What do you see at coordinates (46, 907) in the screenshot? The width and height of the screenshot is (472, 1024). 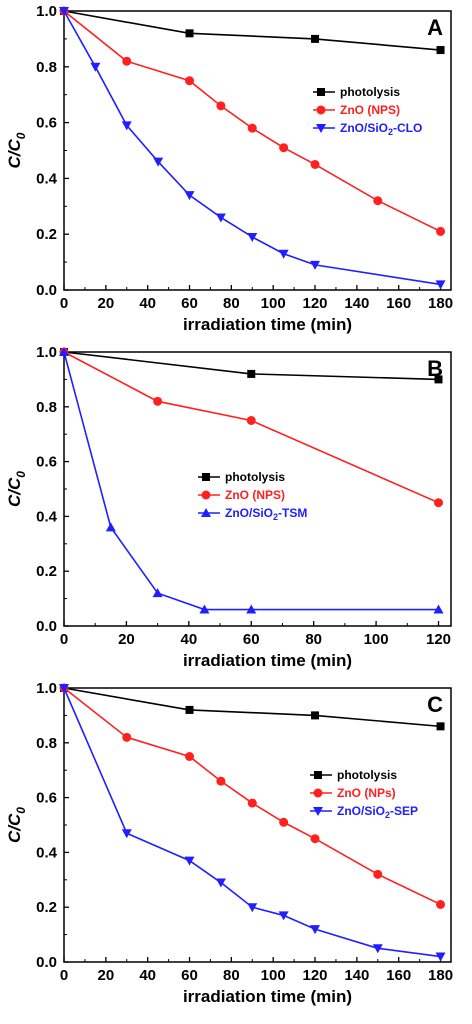 I see `y-tick-label: 0.2` at bounding box center [46, 907].